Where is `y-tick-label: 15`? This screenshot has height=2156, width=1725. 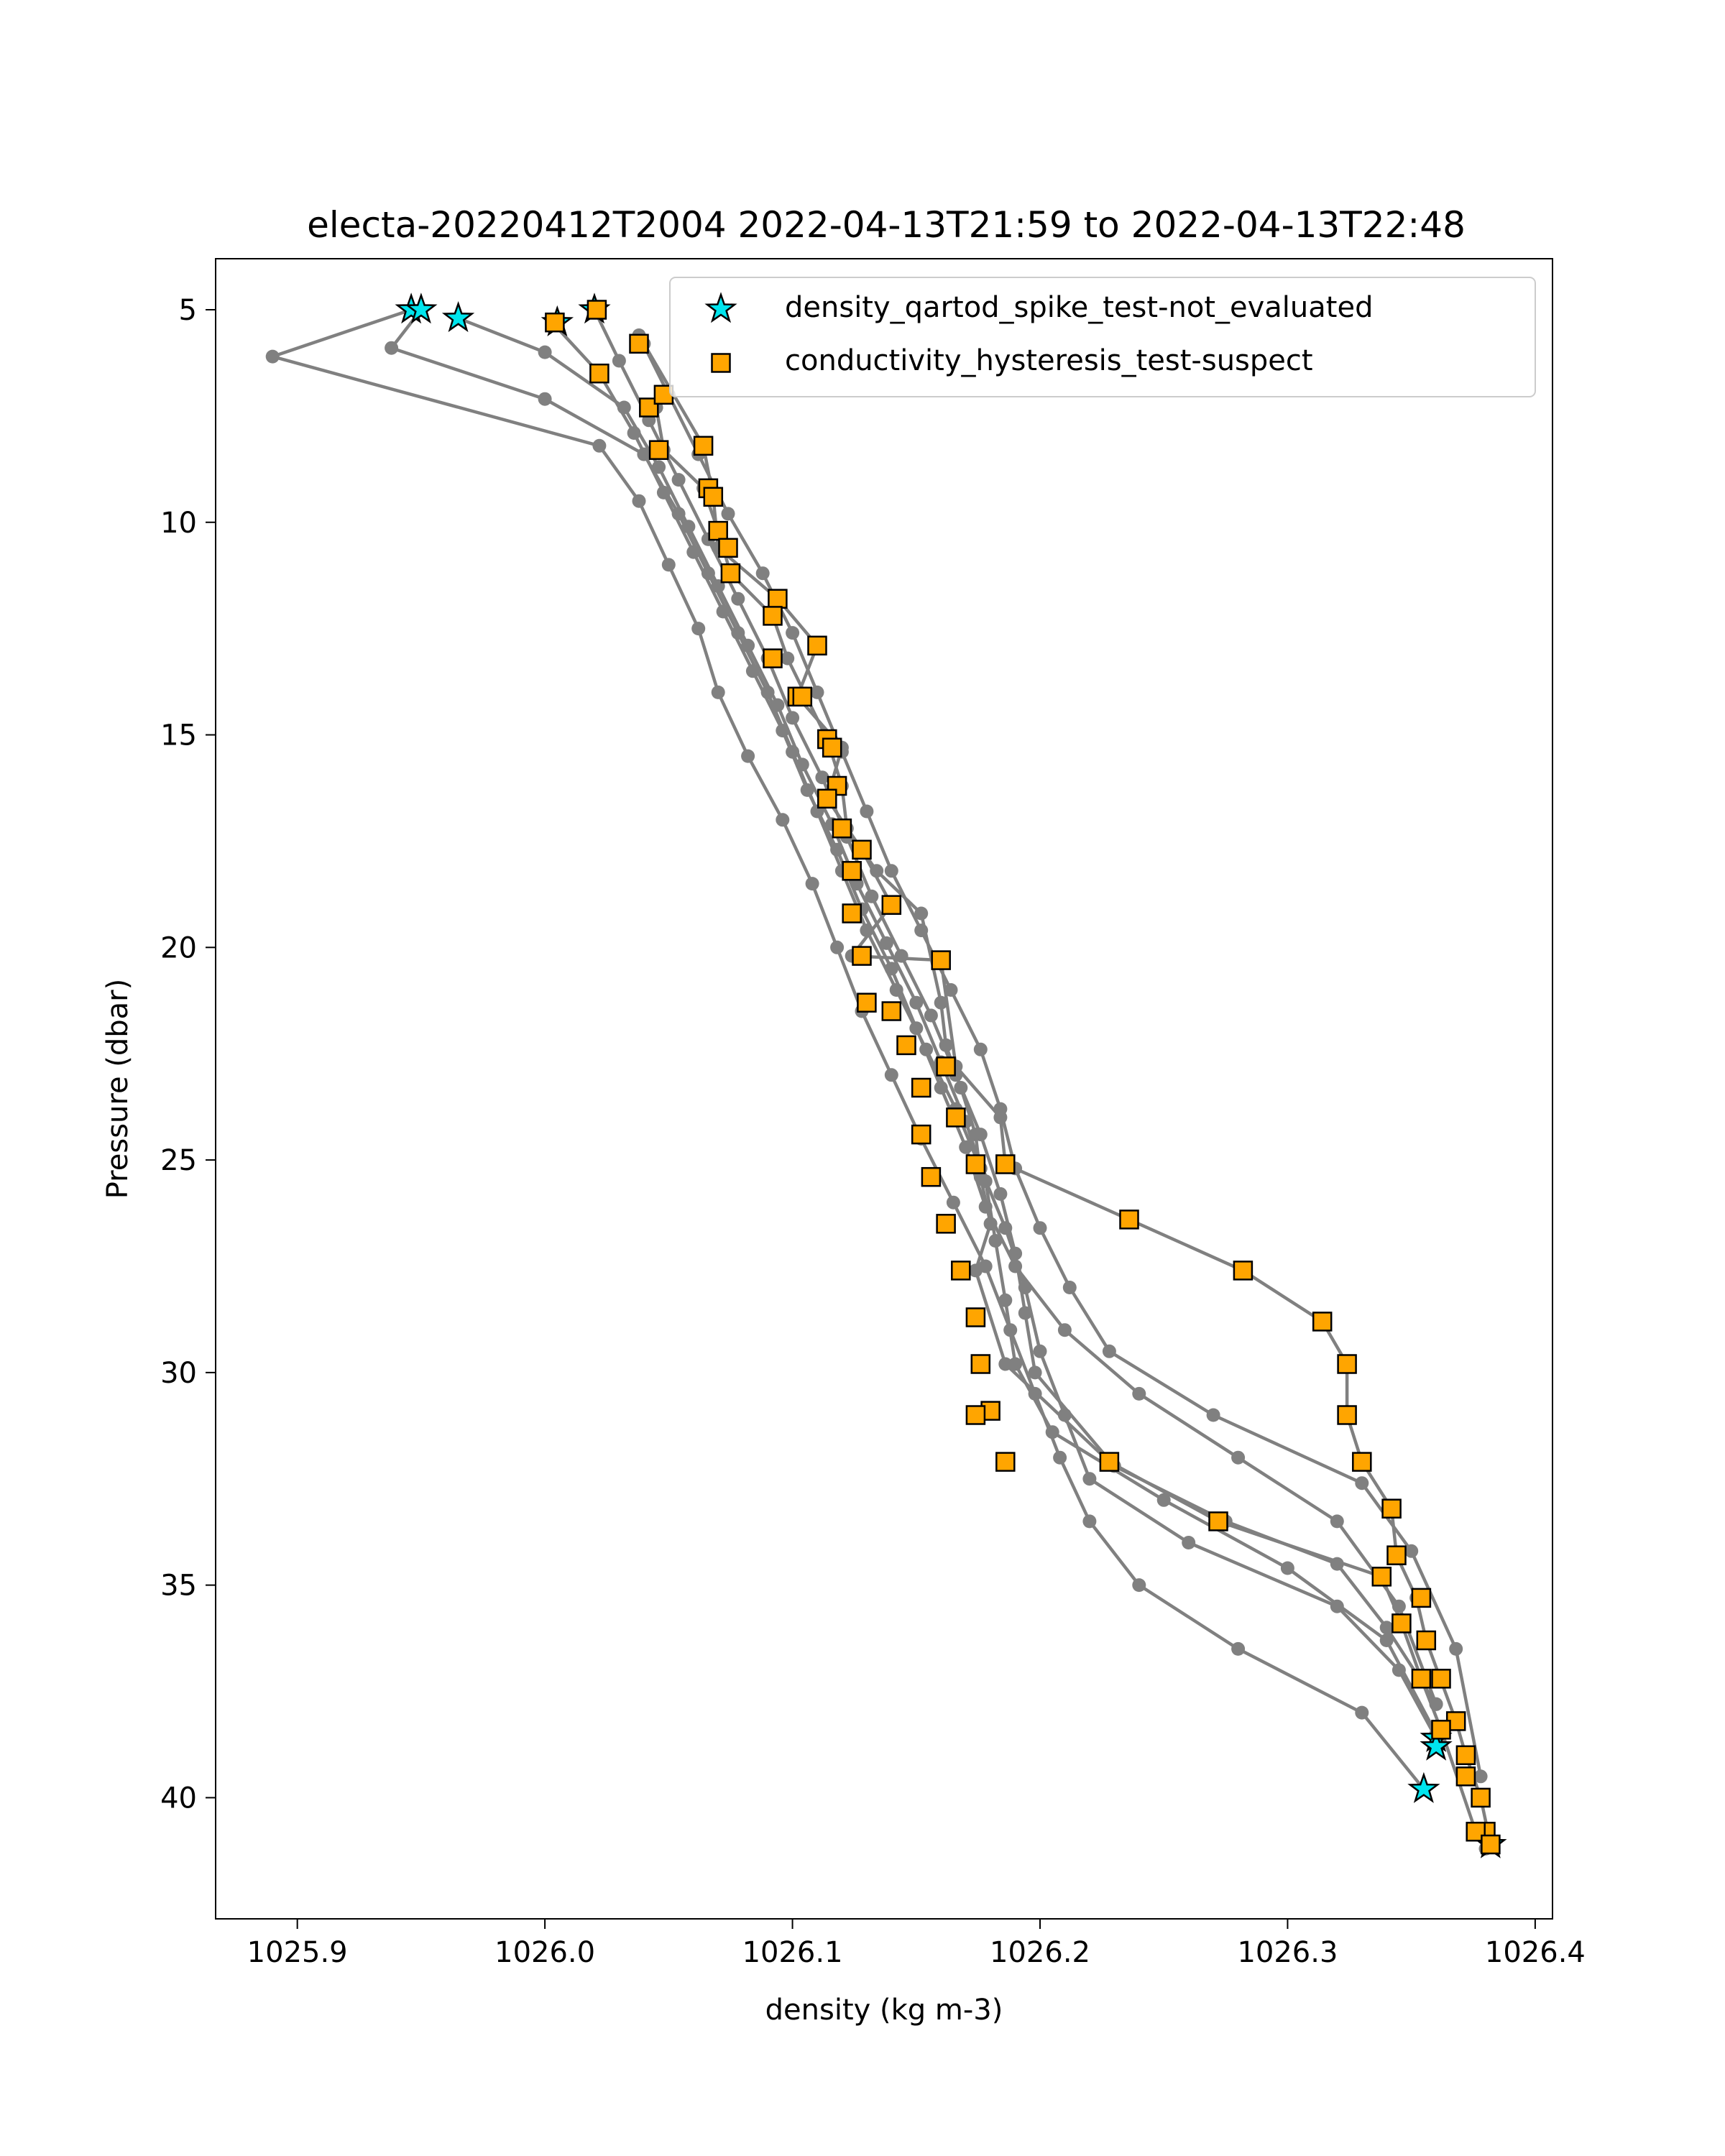 y-tick-label: 15 is located at coordinates (178, 735).